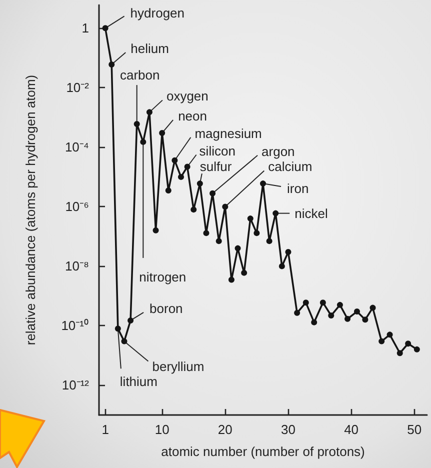 The width and height of the screenshot is (431, 468). I want to click on y-tick-label: 10⁻¹⁰, so click(75, 326).